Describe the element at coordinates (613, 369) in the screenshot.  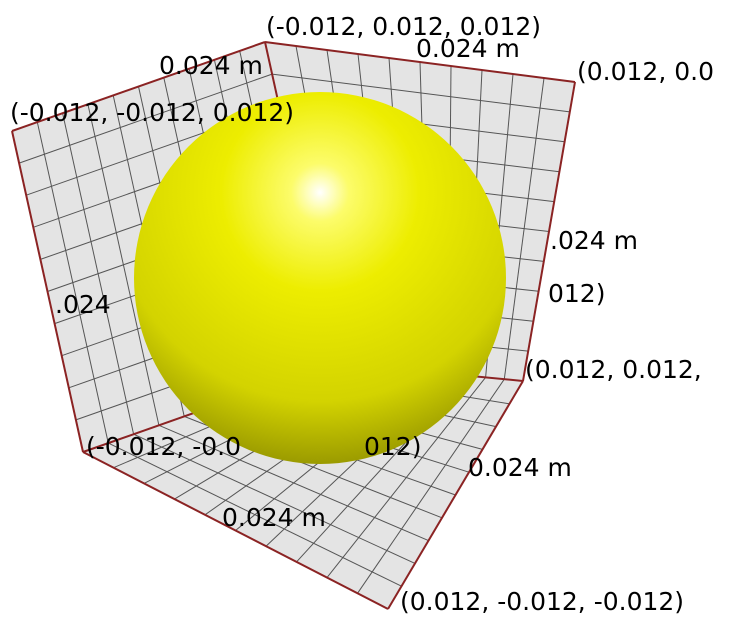
I see `corner-label-right-mid: (0.012, 0.012,` at that location.